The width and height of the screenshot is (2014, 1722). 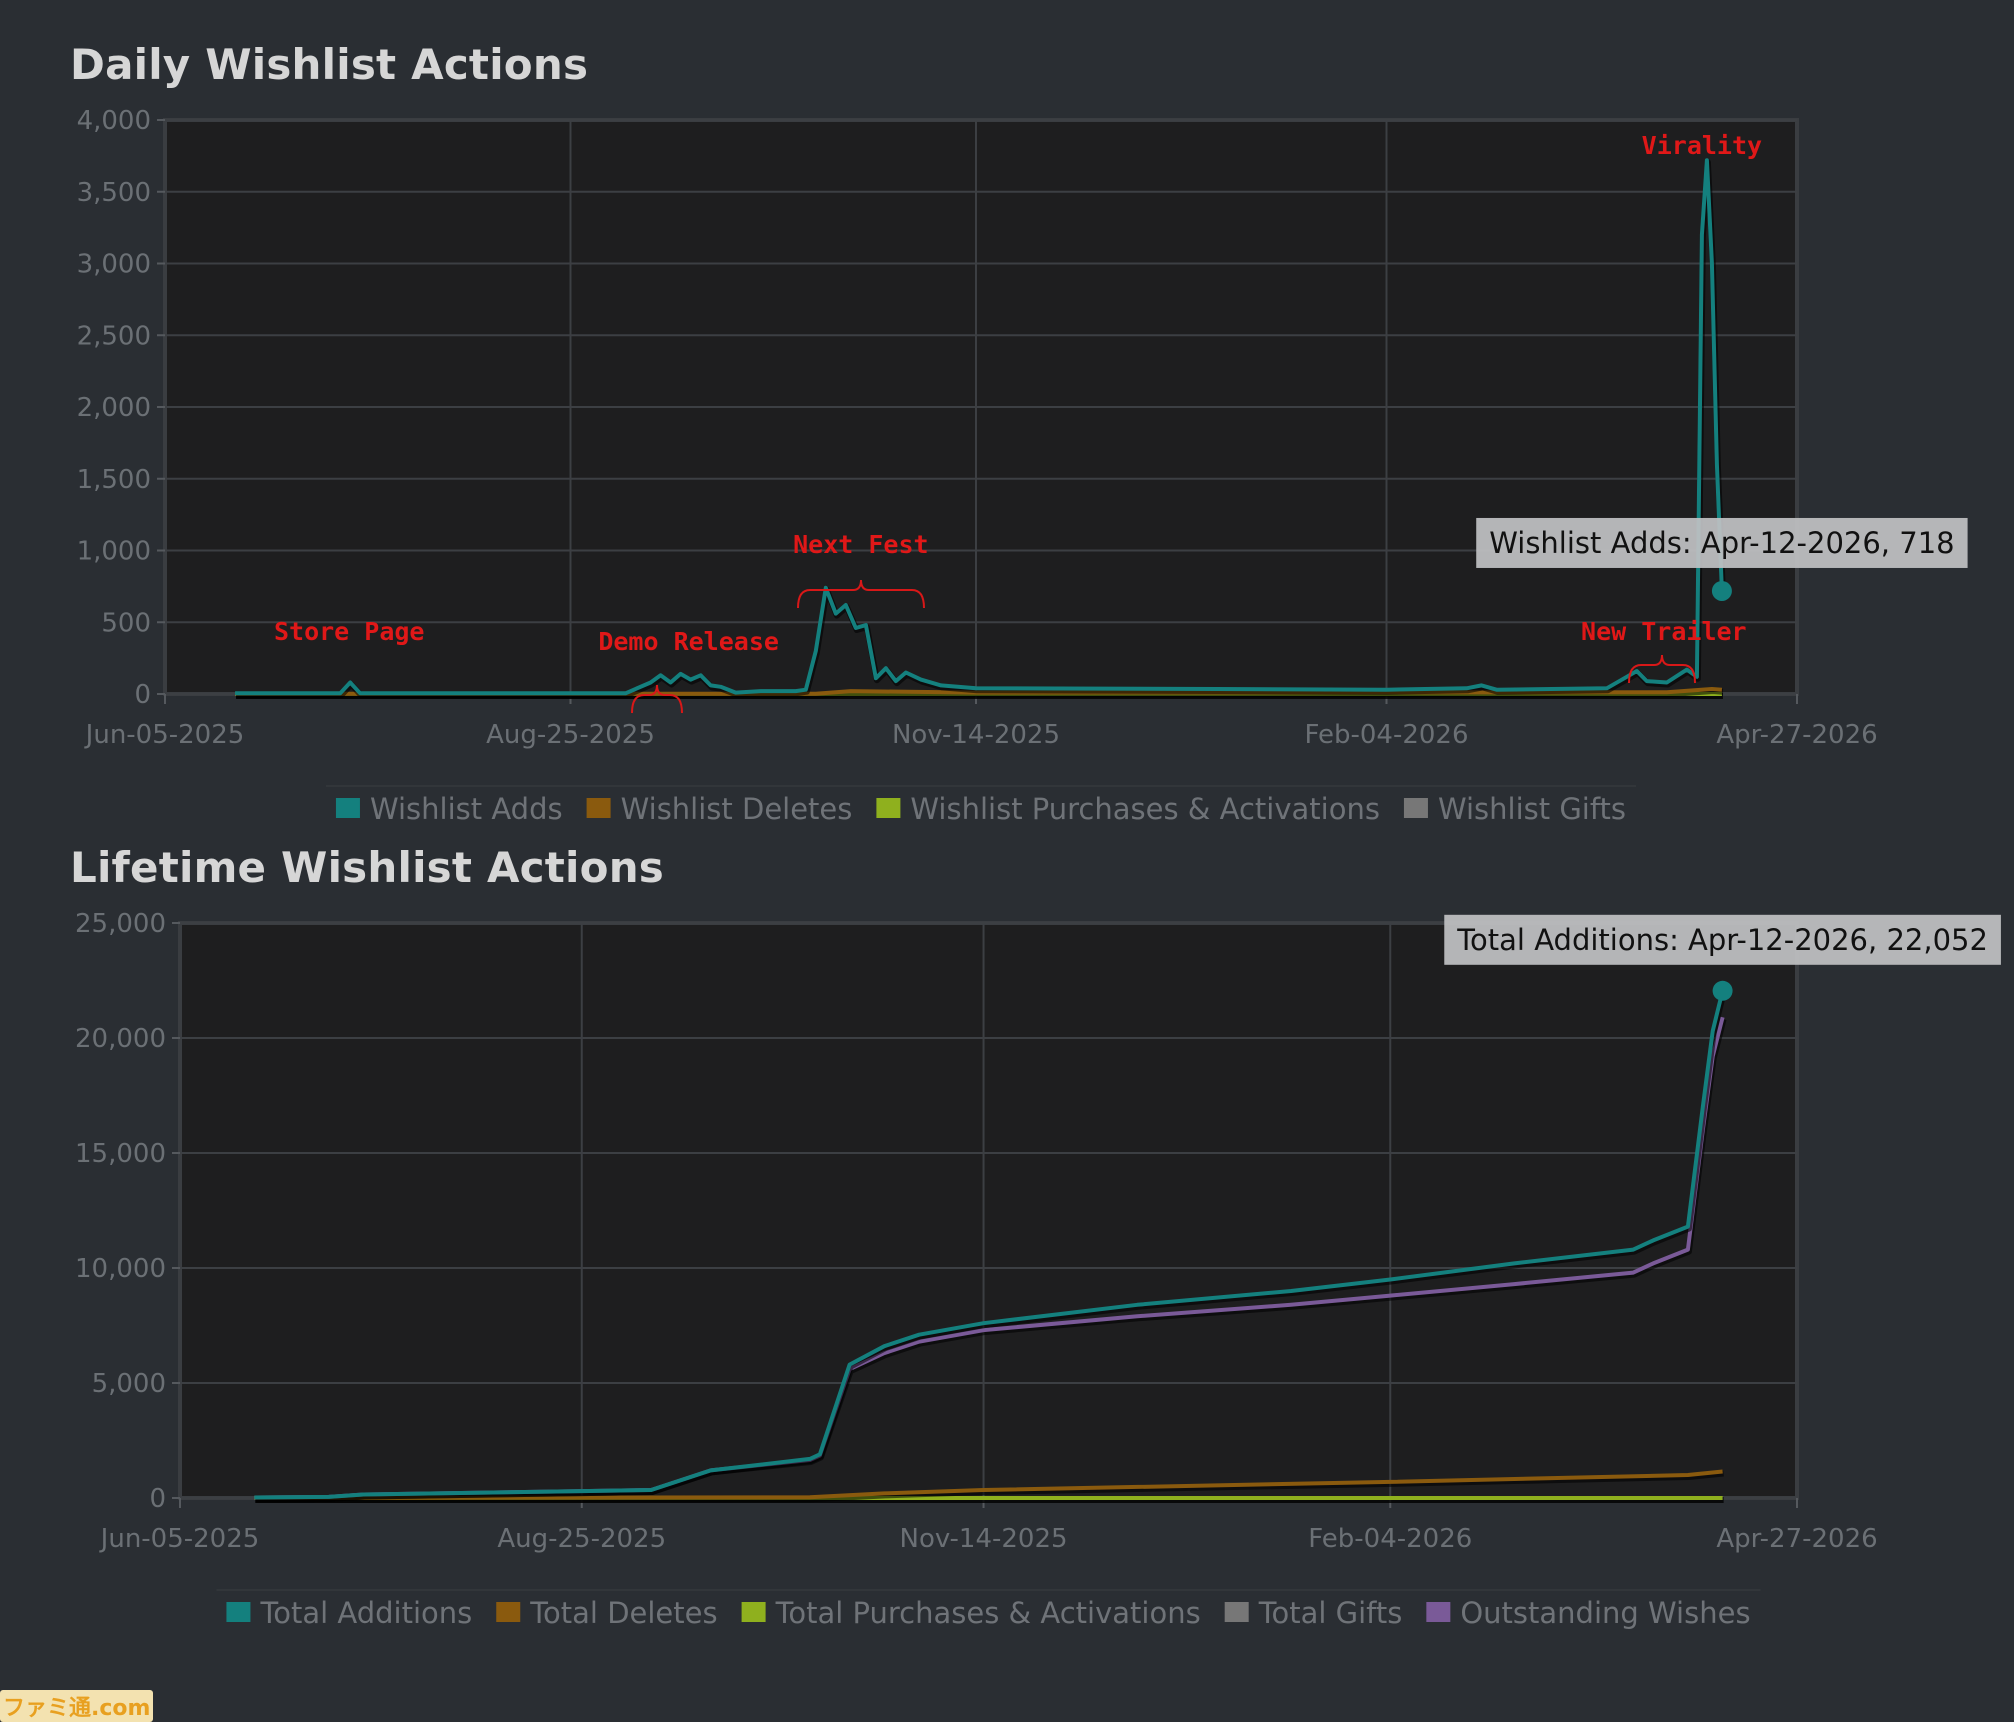 What do you see at coordinates (1330, 1613) in the screenshot?
I see `legend-label-total-gifts: Total Gifts` at bounding box center [1330, 1613].